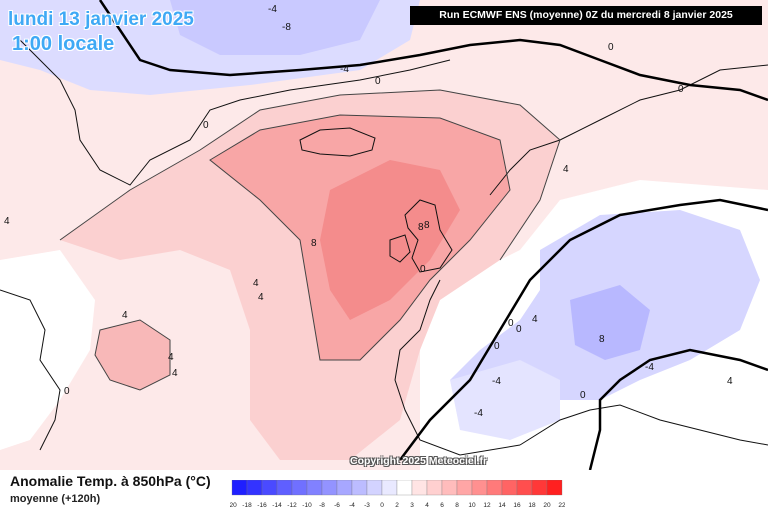 The image size is (768, 512). What do you see at coordinates (643, 425) in the screenshot?
I see `coast-mediterranean` at bounding box center [643, 425].